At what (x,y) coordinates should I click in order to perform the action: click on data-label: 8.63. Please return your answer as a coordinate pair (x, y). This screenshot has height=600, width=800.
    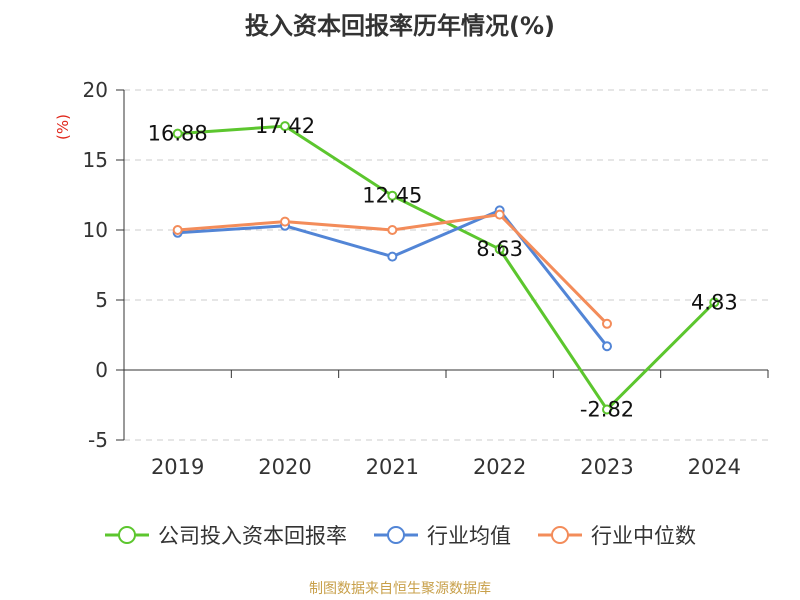
    Looking at the image, I should click on (499, 249).